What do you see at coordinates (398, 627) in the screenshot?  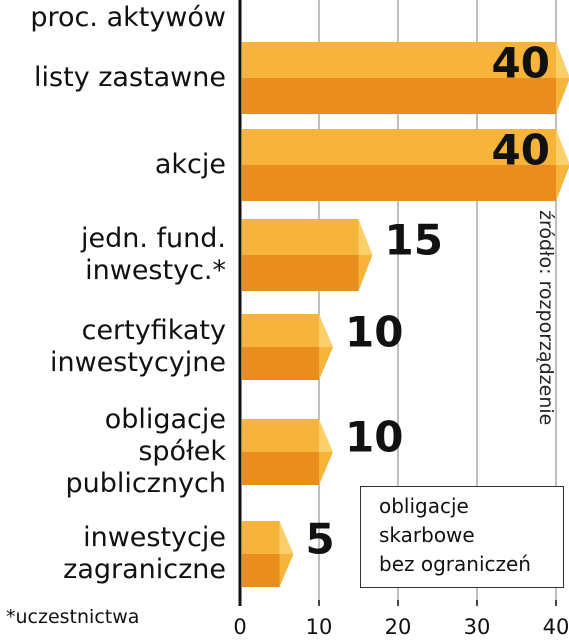 I see `x-tick-label: 20` at bounding box center [398, 627].